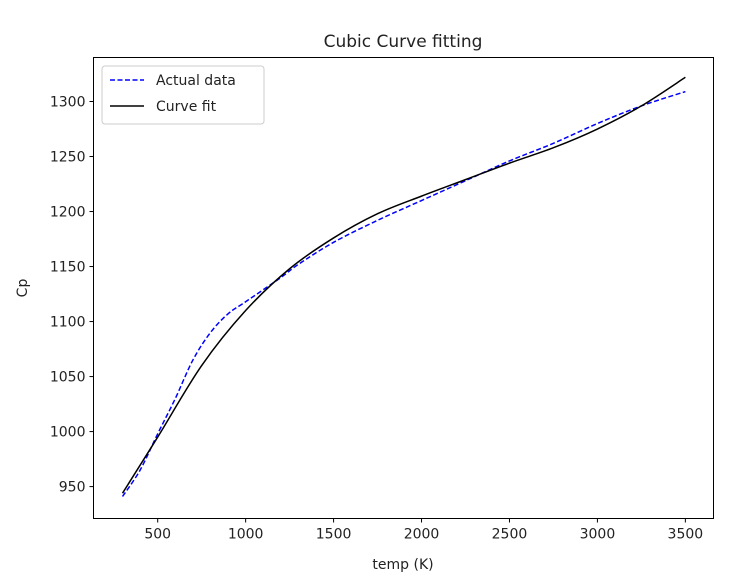 This screenshot has width=747, height=582. I want to click on y-axis-label: Cp, so click(23, 288).